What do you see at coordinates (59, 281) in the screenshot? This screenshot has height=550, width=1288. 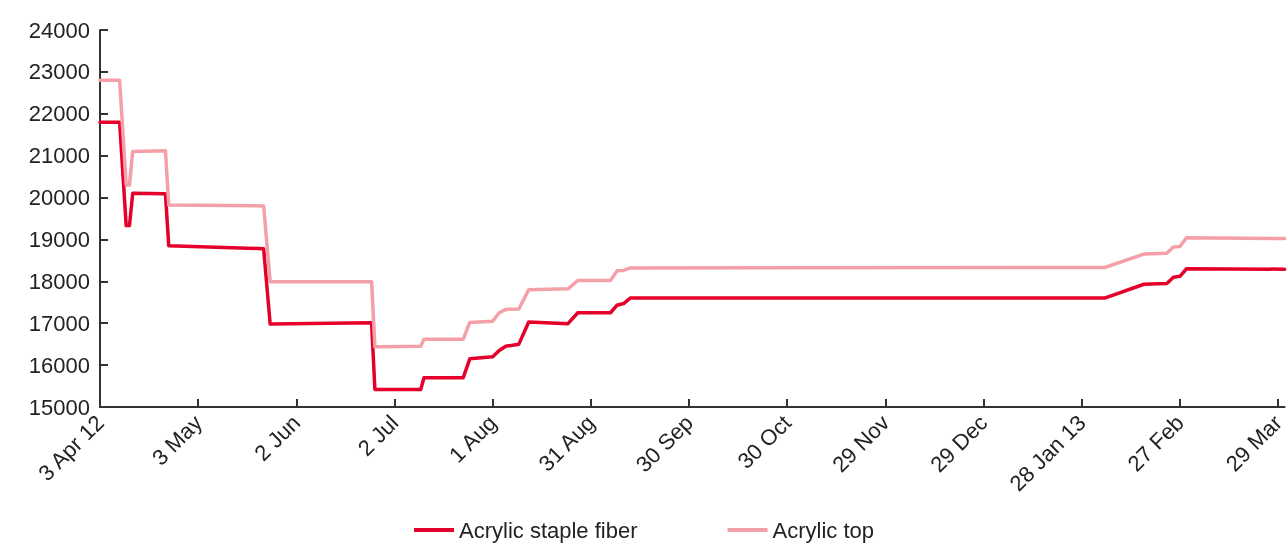 I see `y-tick-label: 18000` at bounding box center [59, 281].